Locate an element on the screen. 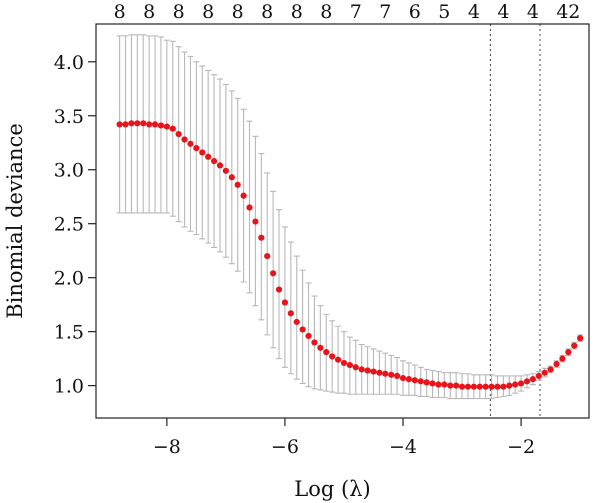 This screenshot has height=503, width=600. y-tick-label: 1.5 is located at coordinates (69, 333).